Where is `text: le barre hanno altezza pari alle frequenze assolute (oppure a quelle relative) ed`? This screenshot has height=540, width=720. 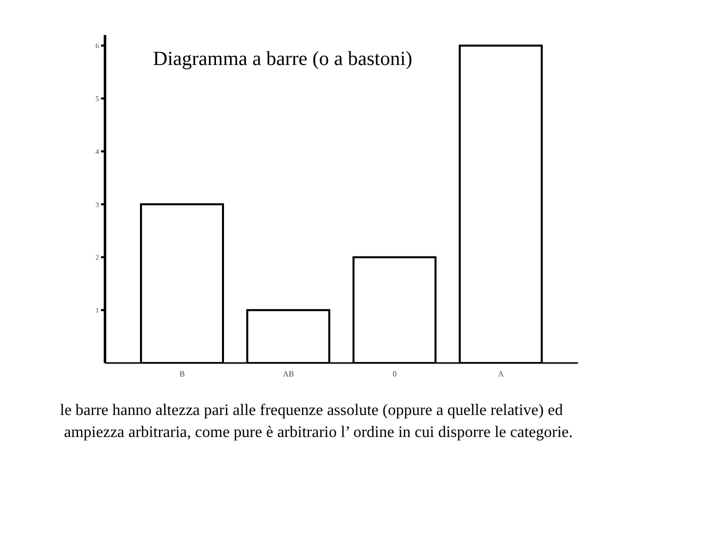
text: le barre hanno altezza pari alle frequenze assolute (oppure a quelle relative) ed is located at coordinates (312, 411).